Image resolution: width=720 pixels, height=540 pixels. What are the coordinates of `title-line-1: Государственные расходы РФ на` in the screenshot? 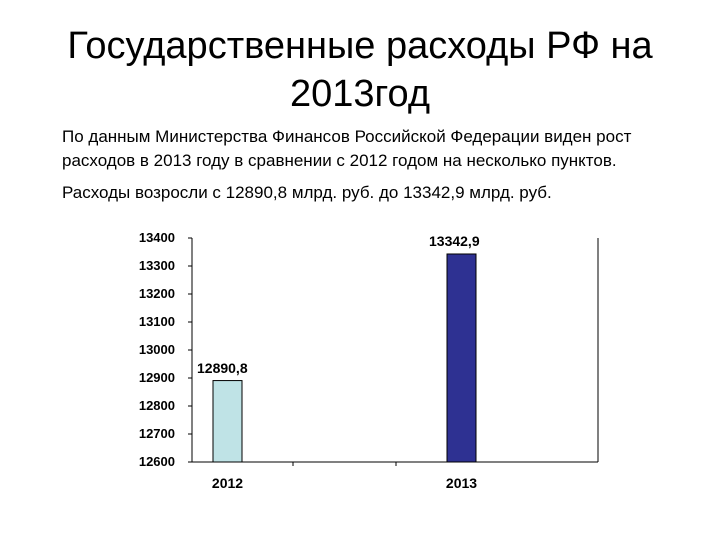 It's located at (360, 46).